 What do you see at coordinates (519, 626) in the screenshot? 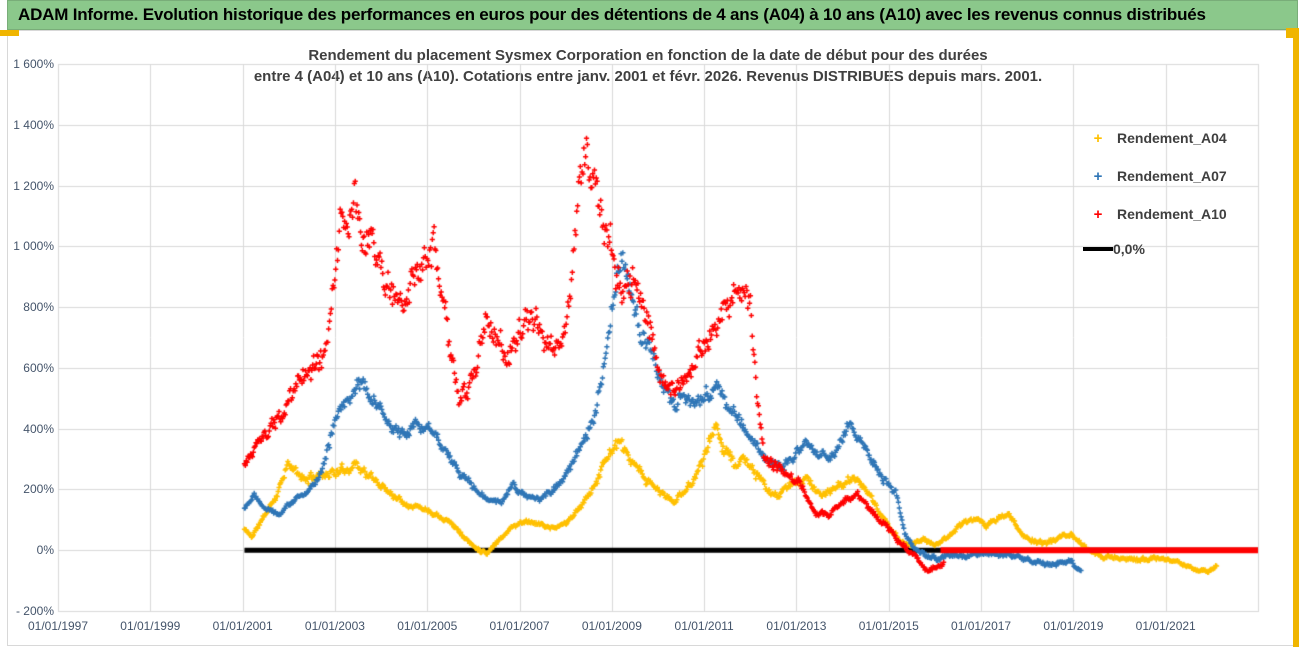
I see `x-axis-tick-label: 01/01/2007` at bounding box center [519, 626].